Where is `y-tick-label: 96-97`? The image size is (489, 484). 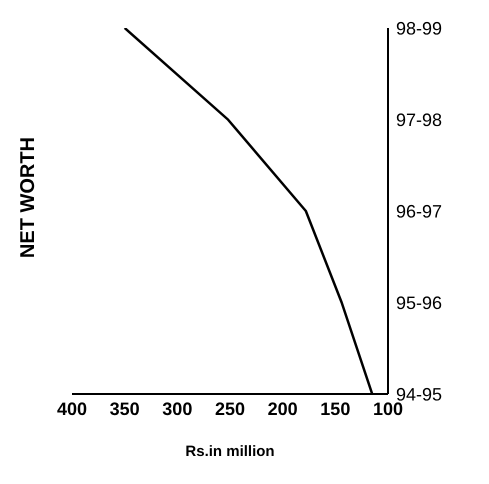 y-tick-label: 96-97 is located at coordinates (419, 211).